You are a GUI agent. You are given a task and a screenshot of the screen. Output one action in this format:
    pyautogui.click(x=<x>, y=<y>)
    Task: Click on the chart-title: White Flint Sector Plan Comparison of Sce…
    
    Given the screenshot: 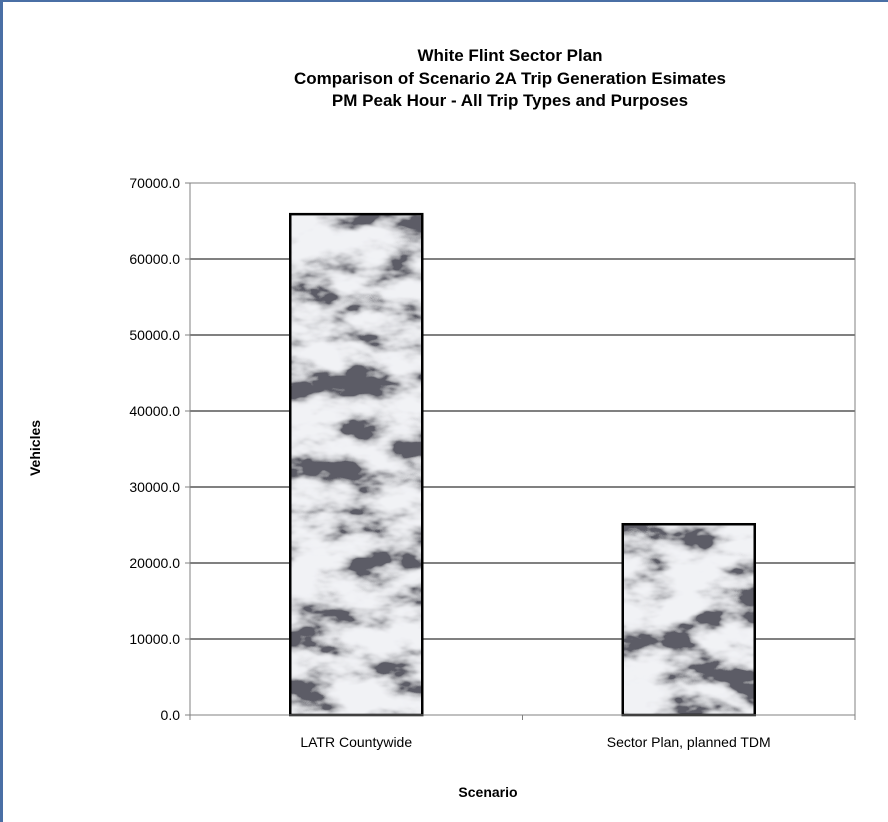 What is the action you would take?
    pyautogui.click(x=510, y=78)
    